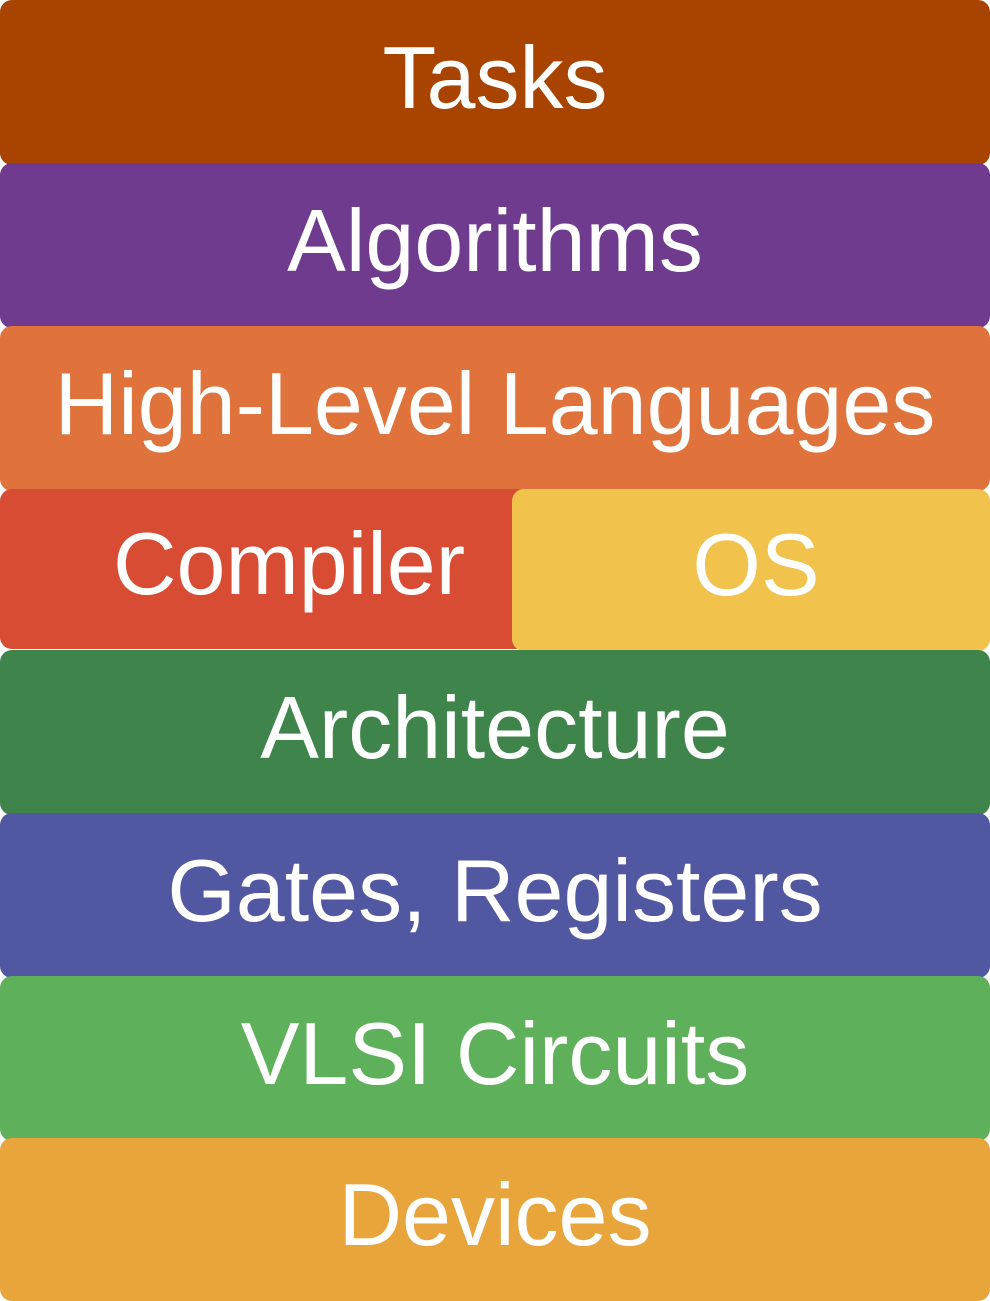 This screenshot has height=1301, width=990. What do you see at coordinates (751, 570) in the screenshot?
I see `layer-os: OS` at bounding box center [751, 570].